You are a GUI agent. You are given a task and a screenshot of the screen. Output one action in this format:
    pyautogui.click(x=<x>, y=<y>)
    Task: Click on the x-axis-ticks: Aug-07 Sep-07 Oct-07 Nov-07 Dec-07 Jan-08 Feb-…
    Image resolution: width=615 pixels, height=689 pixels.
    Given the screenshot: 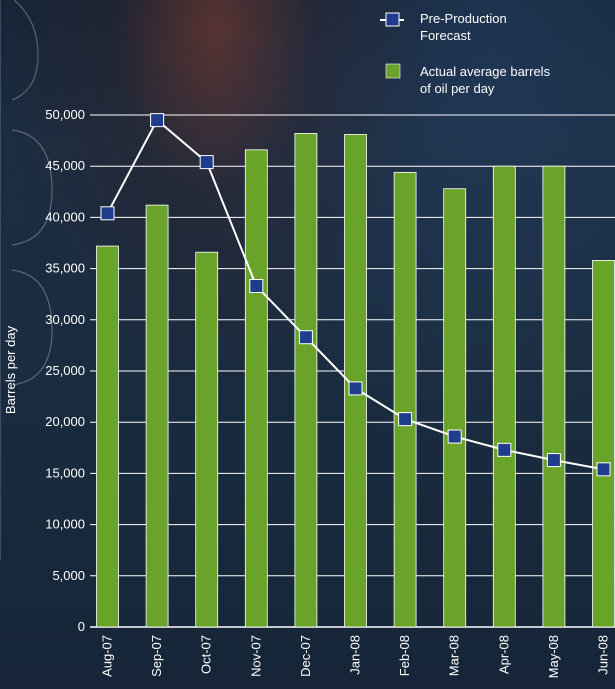 What is the action you would take?
    pyautogui.click(x=355, y=656)
    